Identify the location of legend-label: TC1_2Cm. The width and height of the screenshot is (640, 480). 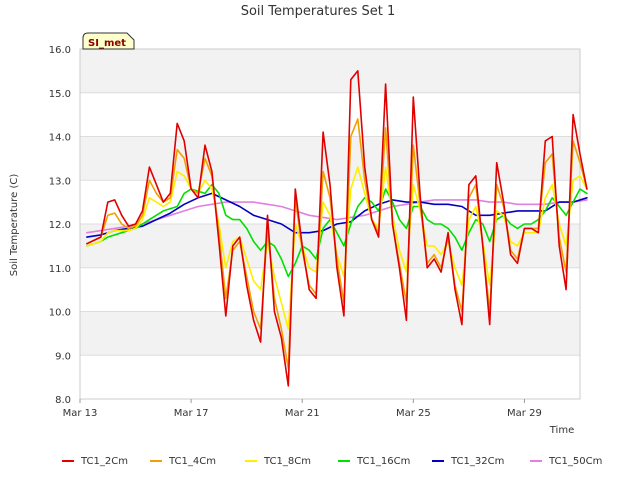
(104, 461).